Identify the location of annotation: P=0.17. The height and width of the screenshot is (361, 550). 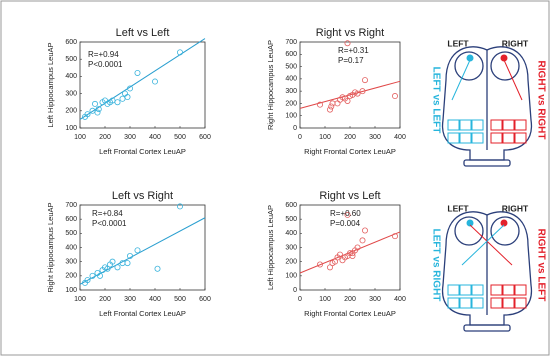
(351, 60).